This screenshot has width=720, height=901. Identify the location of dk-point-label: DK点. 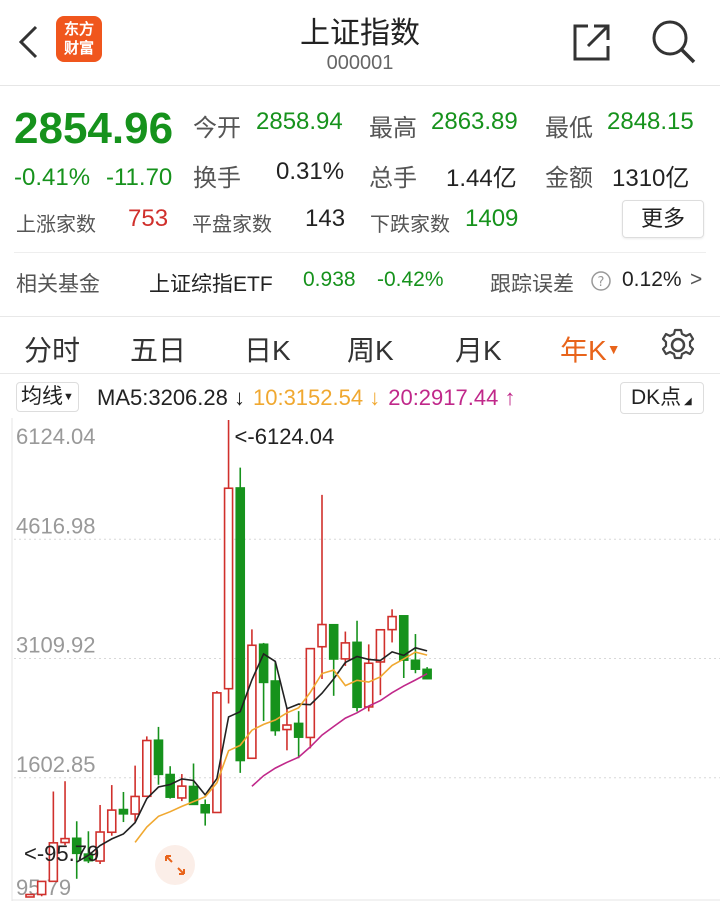
(656, 397).